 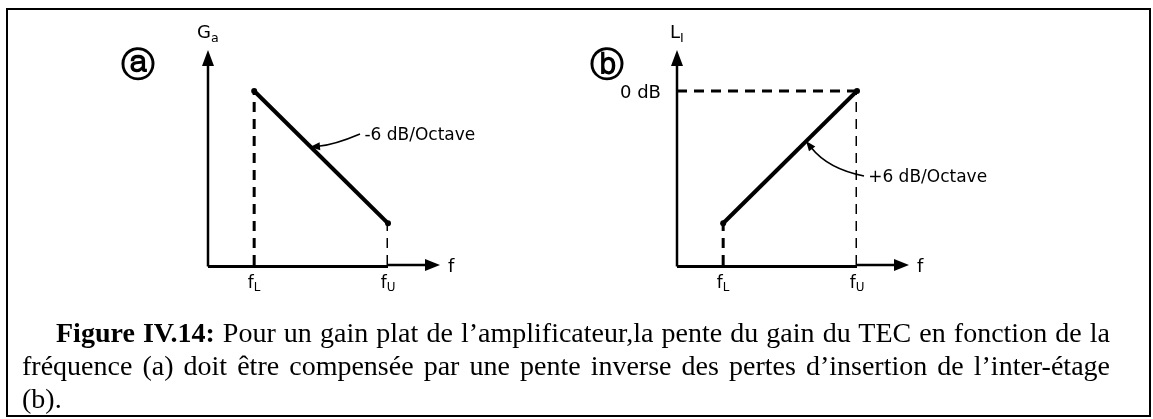 I want to click on text: +6 dB/Octave, so click(x=928, y=176).